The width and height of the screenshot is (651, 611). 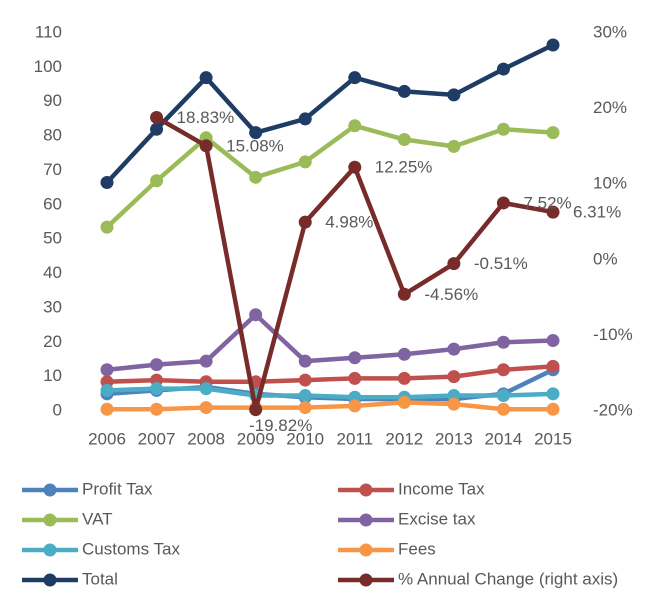 I want to click on y-tick-label: 50, so click(x=52, y=238).